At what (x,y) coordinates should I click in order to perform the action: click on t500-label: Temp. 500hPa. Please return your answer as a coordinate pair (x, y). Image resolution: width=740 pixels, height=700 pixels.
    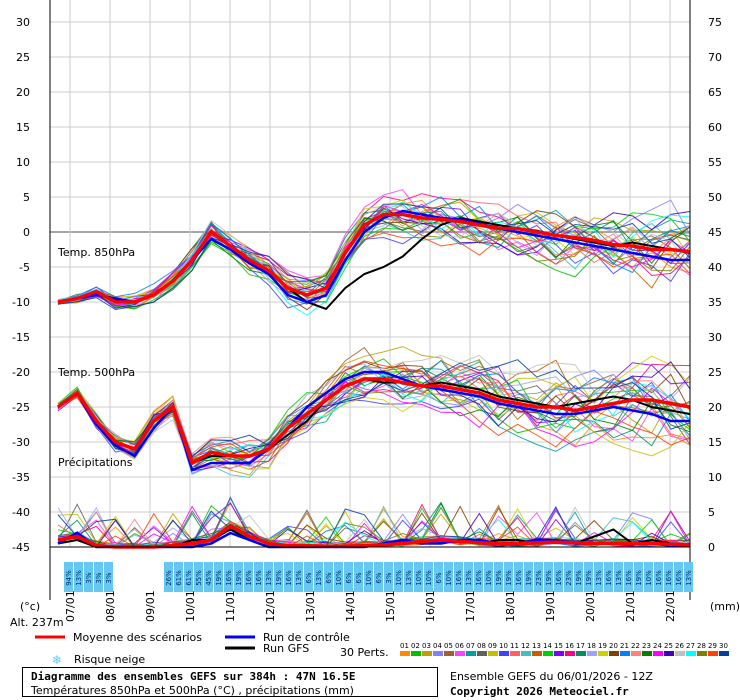
    Looking at the image, I should click on (96, 372).